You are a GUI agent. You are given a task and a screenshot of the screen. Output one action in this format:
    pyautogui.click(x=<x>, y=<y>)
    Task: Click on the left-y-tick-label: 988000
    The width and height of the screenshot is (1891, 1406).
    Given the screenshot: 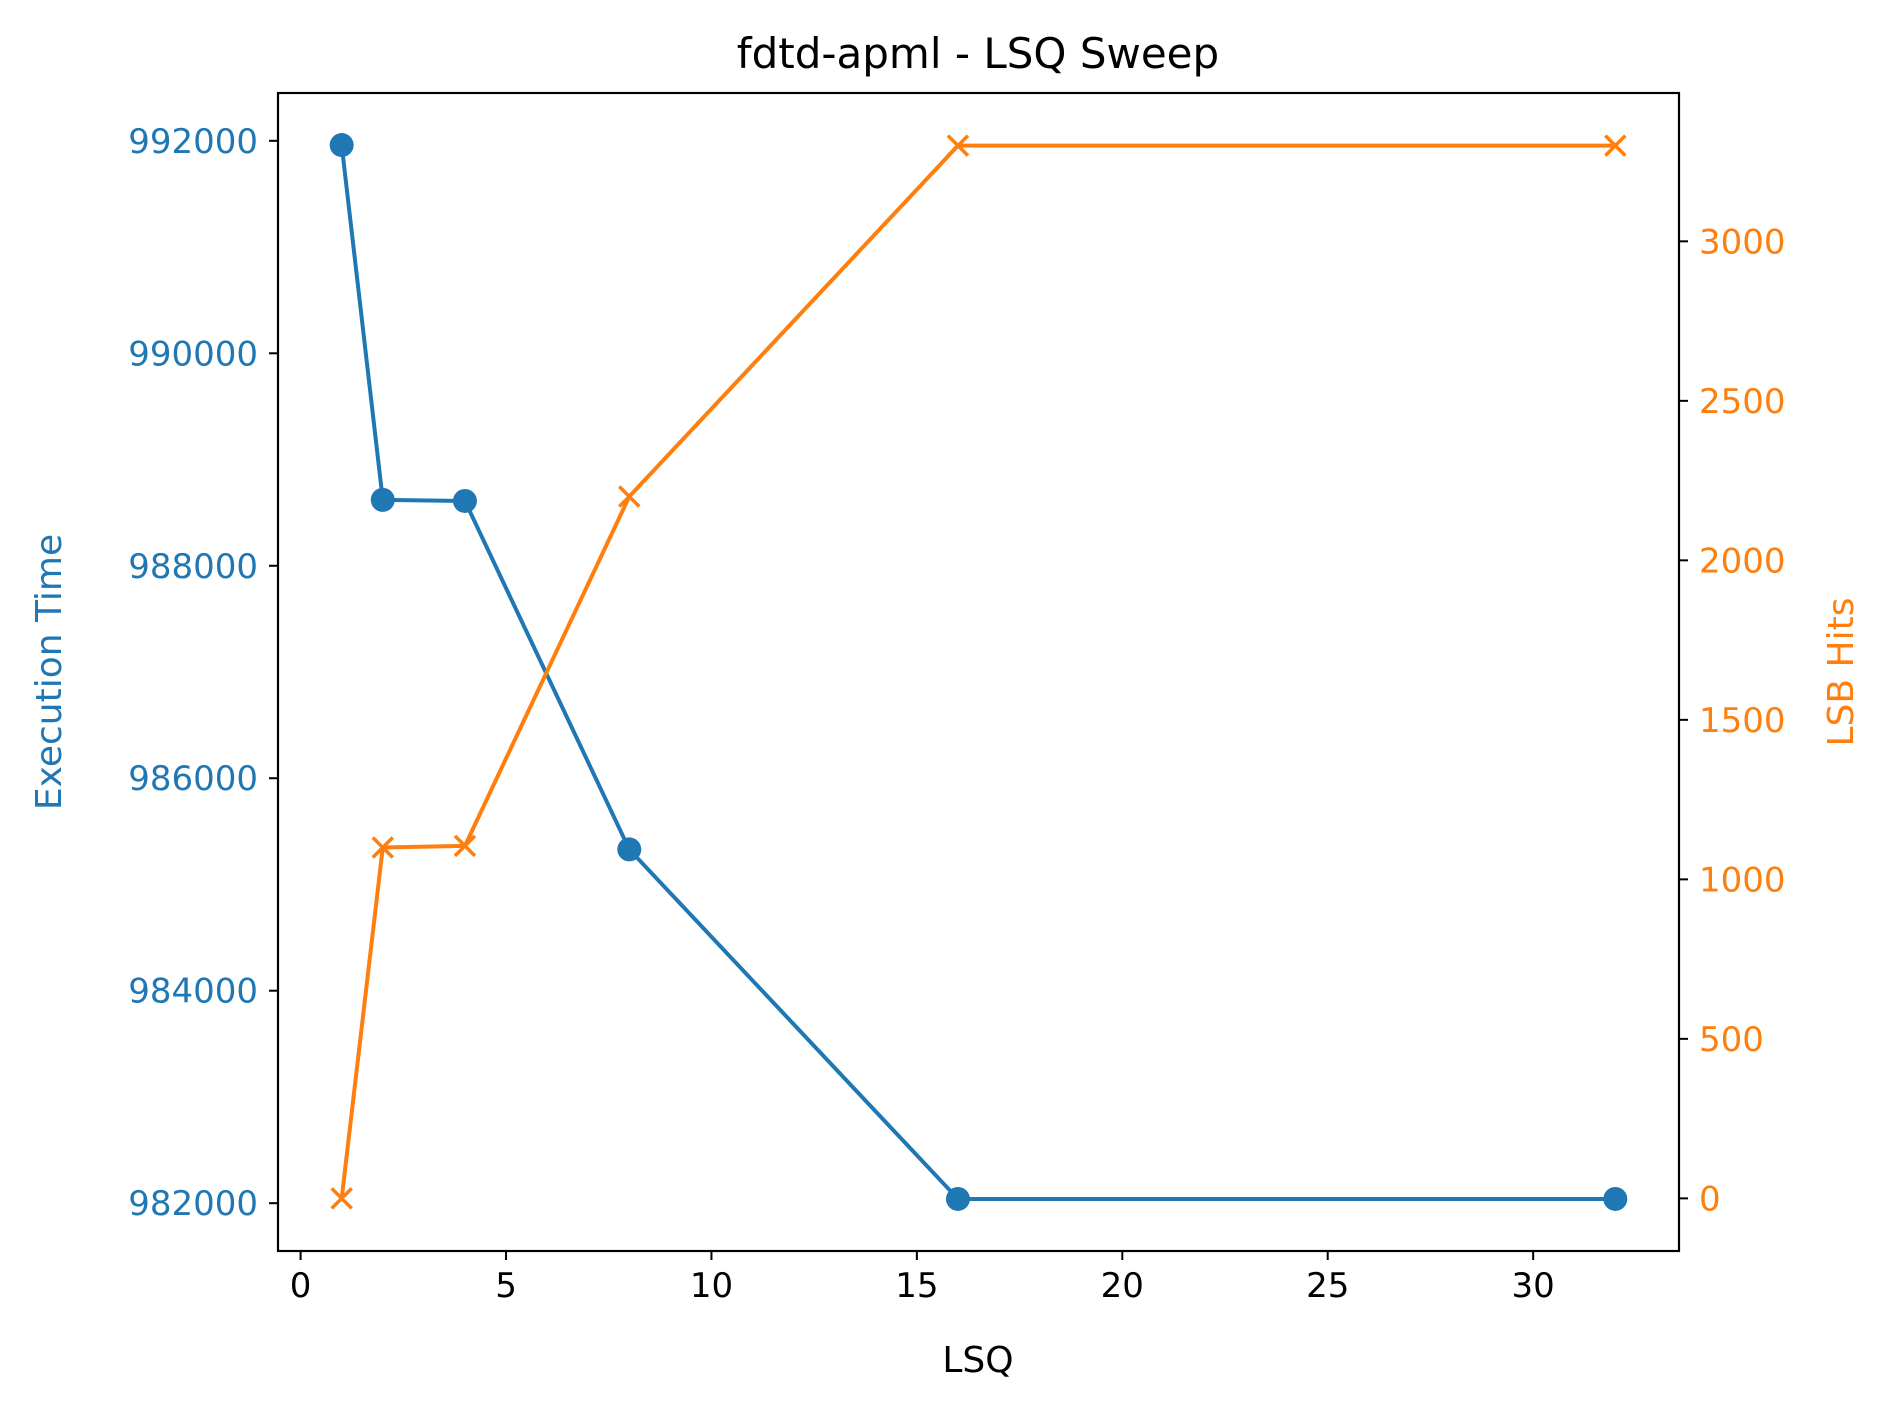 What is the action you would take?
    pyautogui.click(x=193, y=567)
    